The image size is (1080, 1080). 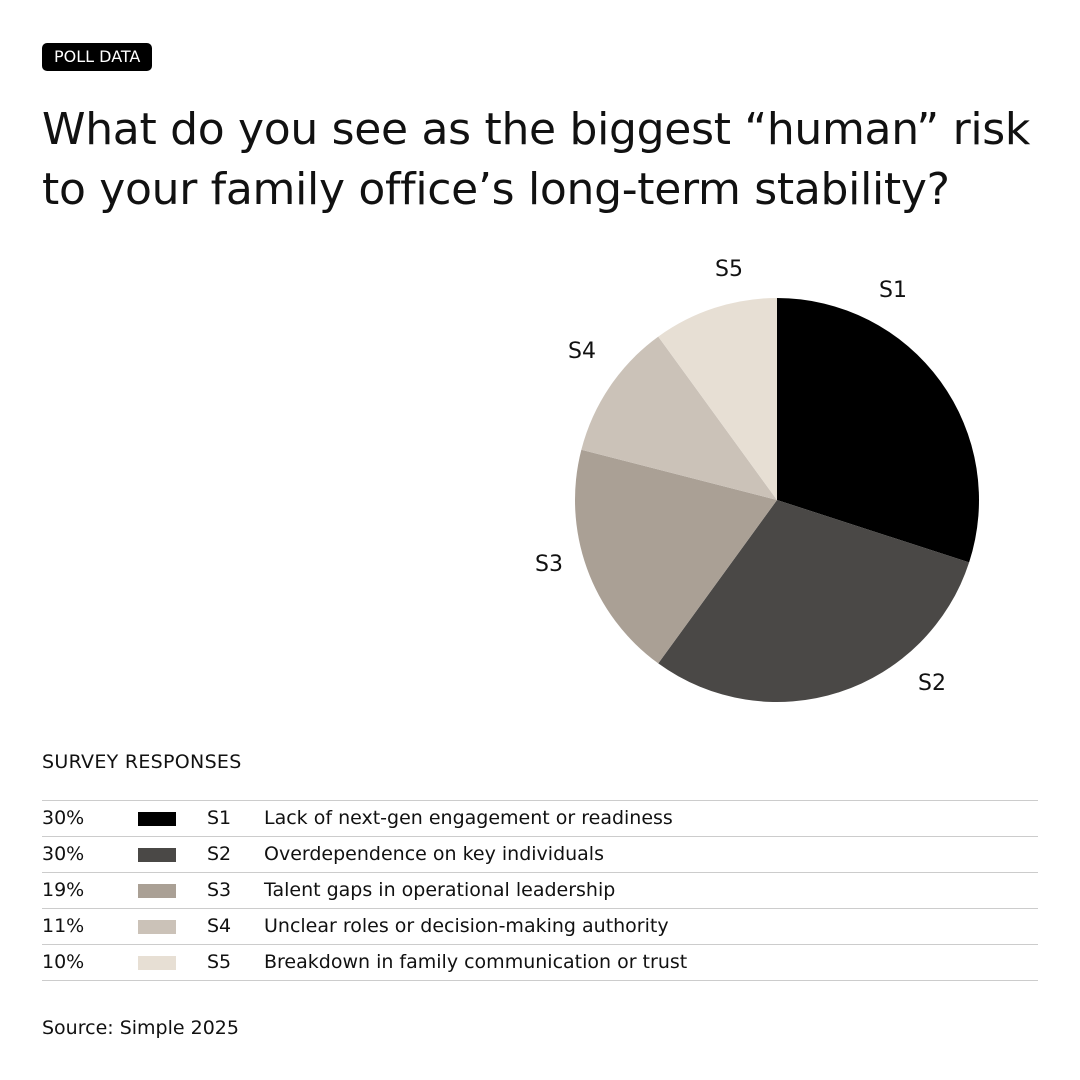 What do you see at coordinates (814, 601) in the screenshot?
I see `pie-slice-s2` at bounding box center [814, 601].